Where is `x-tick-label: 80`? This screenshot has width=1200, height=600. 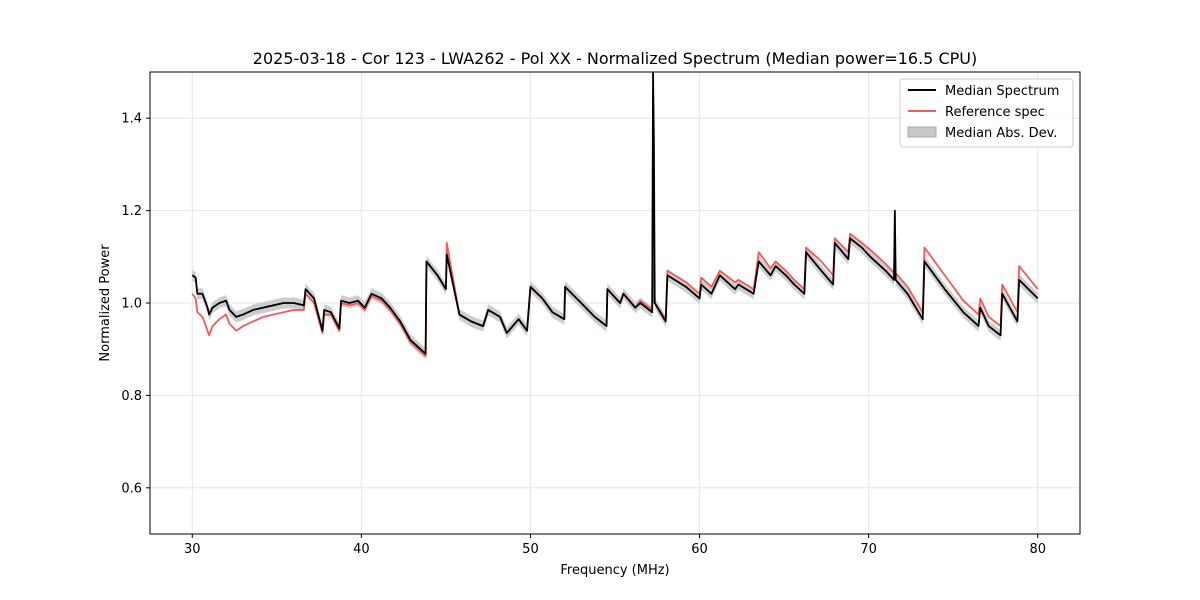
x-tick-label: 80 is located at coordinates (1037, 549).